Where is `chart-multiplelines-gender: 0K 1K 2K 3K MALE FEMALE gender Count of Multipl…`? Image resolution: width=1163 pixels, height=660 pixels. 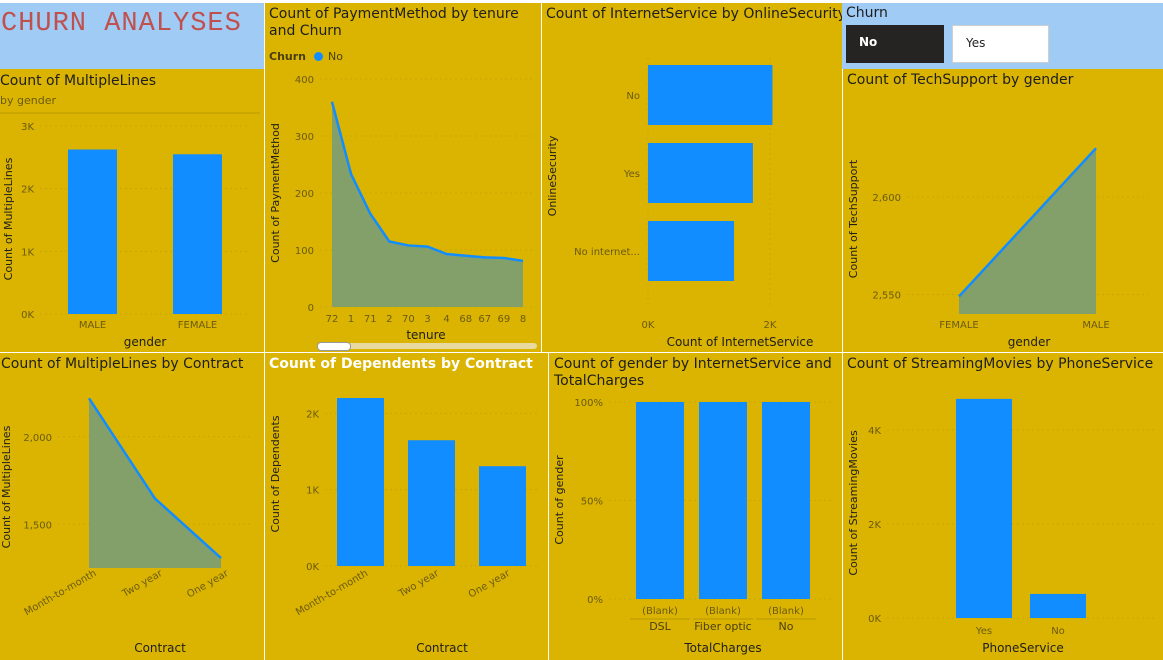 chart-multiplelines-gender: 0K 1K 2K 3K MALE FEMALE gender Count of Multipl… is located at coordinates (130, 230).